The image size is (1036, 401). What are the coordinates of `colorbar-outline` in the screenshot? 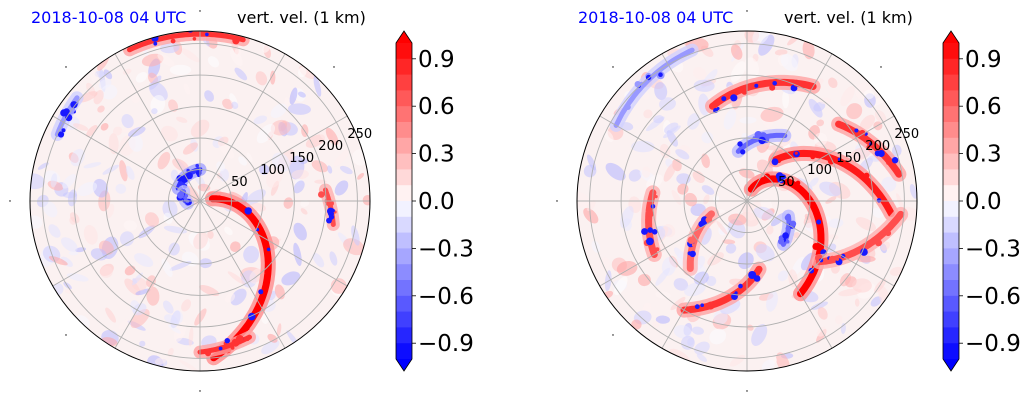 It's located at (404, 201).